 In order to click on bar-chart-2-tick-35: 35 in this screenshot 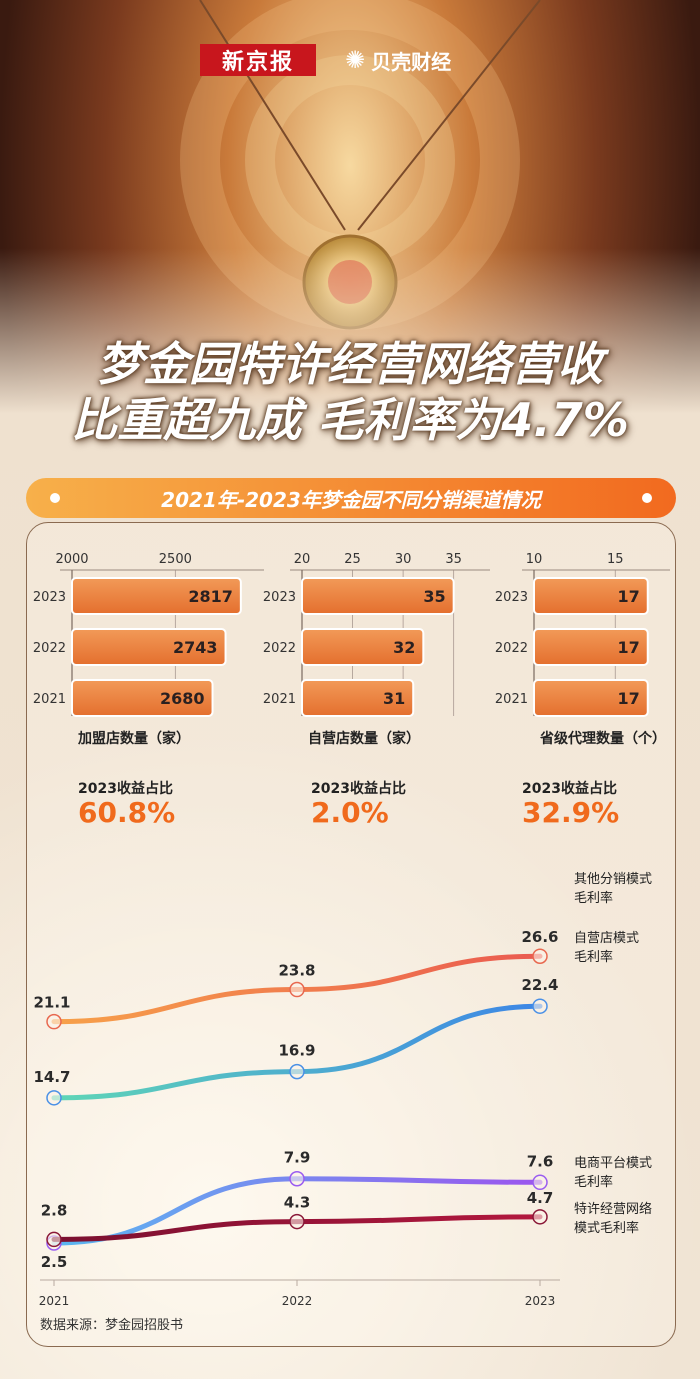, I will do `click(453, 559)`.